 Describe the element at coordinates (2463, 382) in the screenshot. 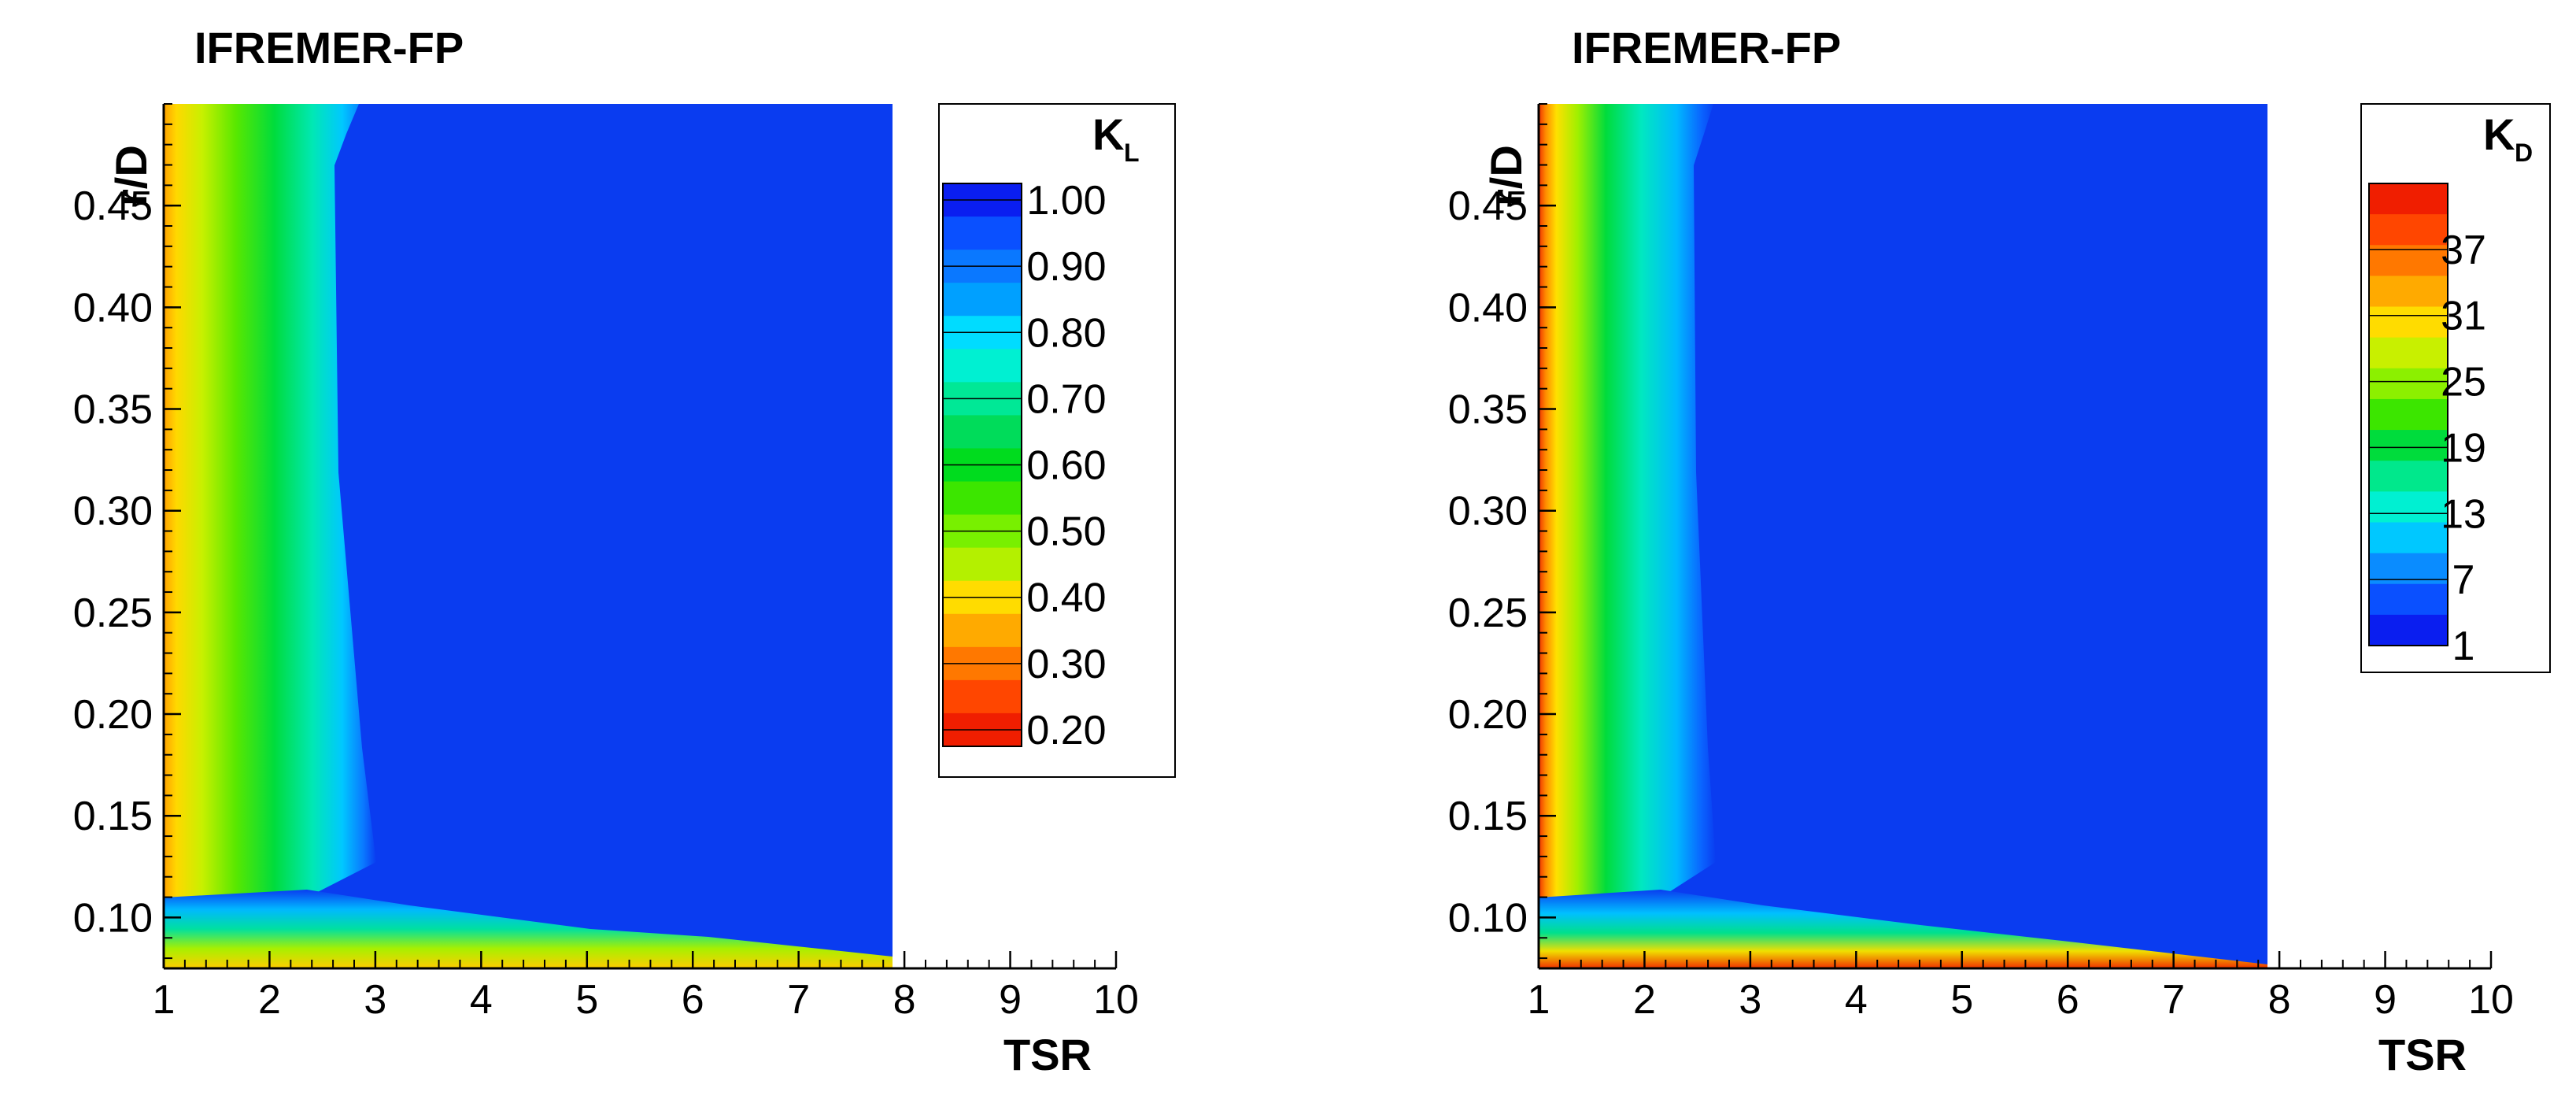

I see `legend-label: 25` at that location.